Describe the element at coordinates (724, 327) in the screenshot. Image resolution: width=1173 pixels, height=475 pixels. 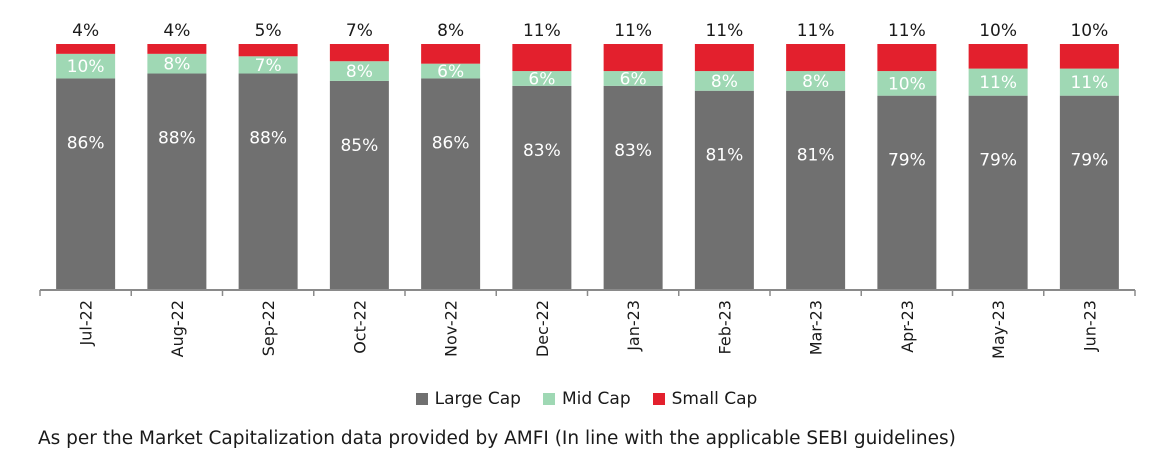
I see `x-tick-label-7: Feb-23` at that location.